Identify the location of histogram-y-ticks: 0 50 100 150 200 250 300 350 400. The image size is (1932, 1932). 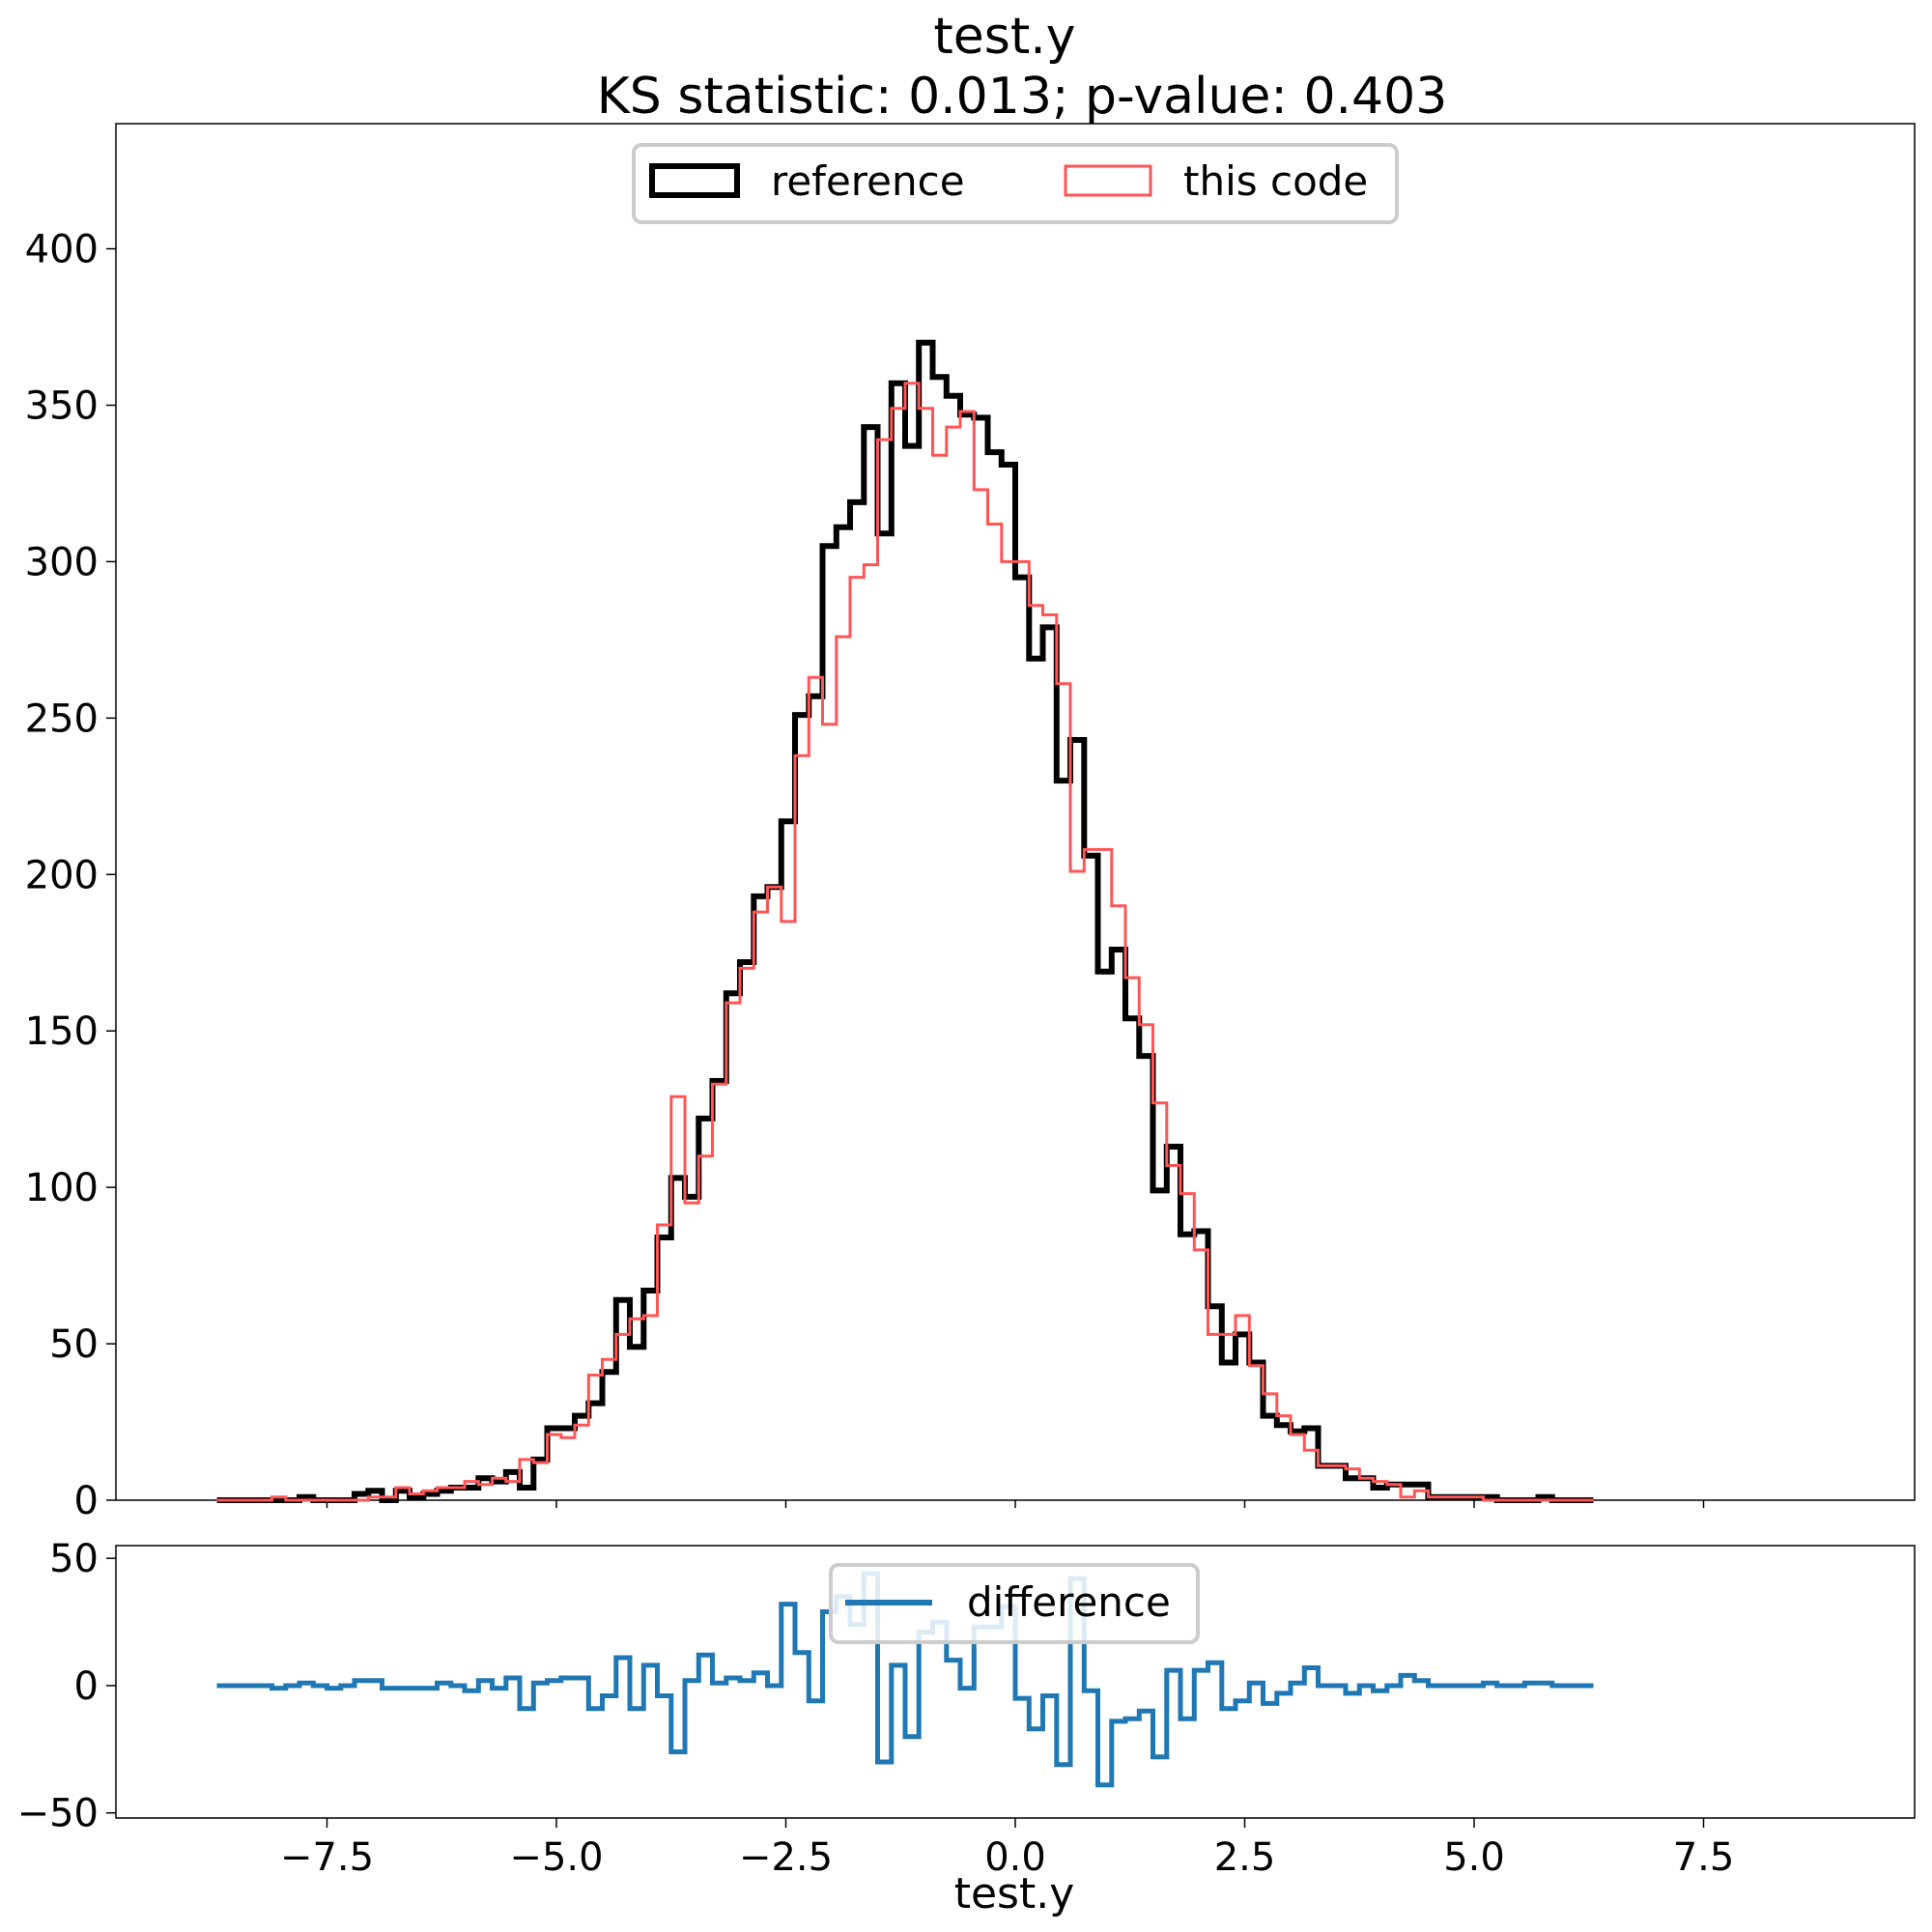
(70, 875).